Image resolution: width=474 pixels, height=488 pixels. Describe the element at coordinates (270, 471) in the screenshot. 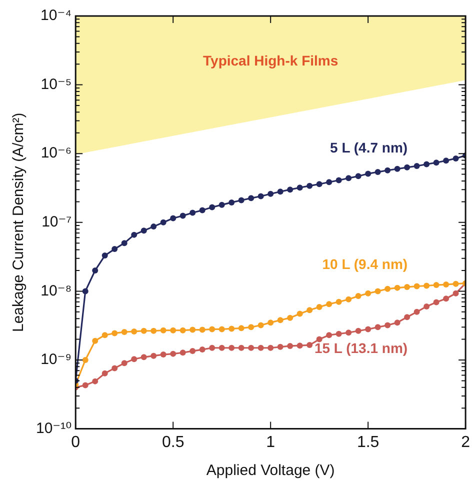

I see `x-axis-title: Applied Voltage (V)` at that location.